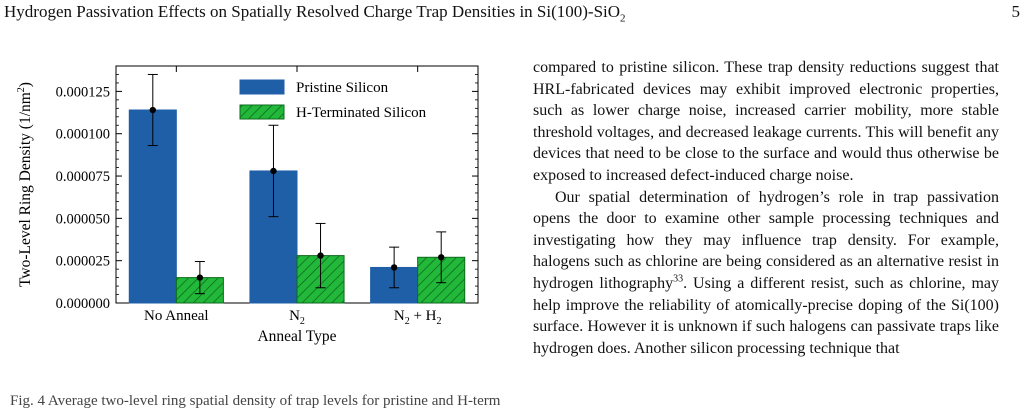 The height and width of the screenshot is (416, 1028). I want to click on y-tick-label: 0.000050, so click(83, 219).